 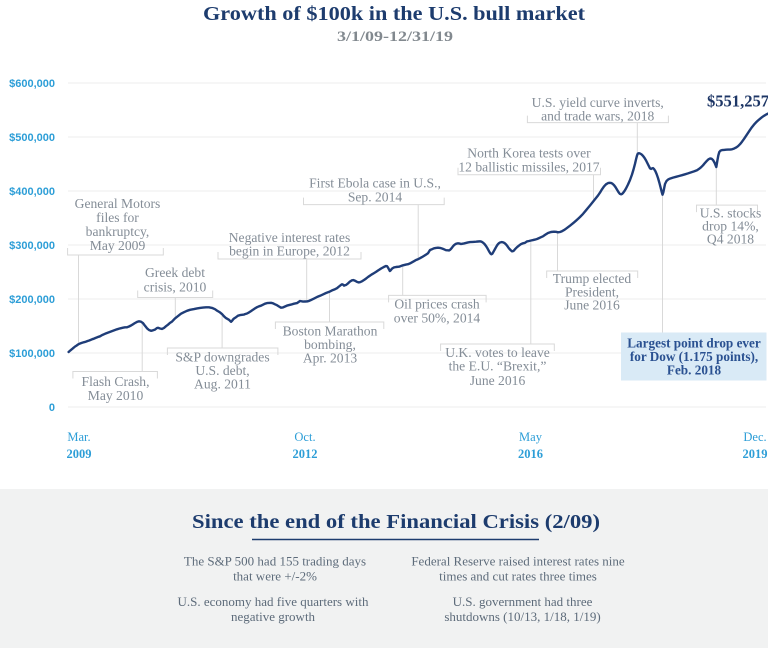 I want to click on svg-text: Largest point drop ever, so click(x=694, y=342).